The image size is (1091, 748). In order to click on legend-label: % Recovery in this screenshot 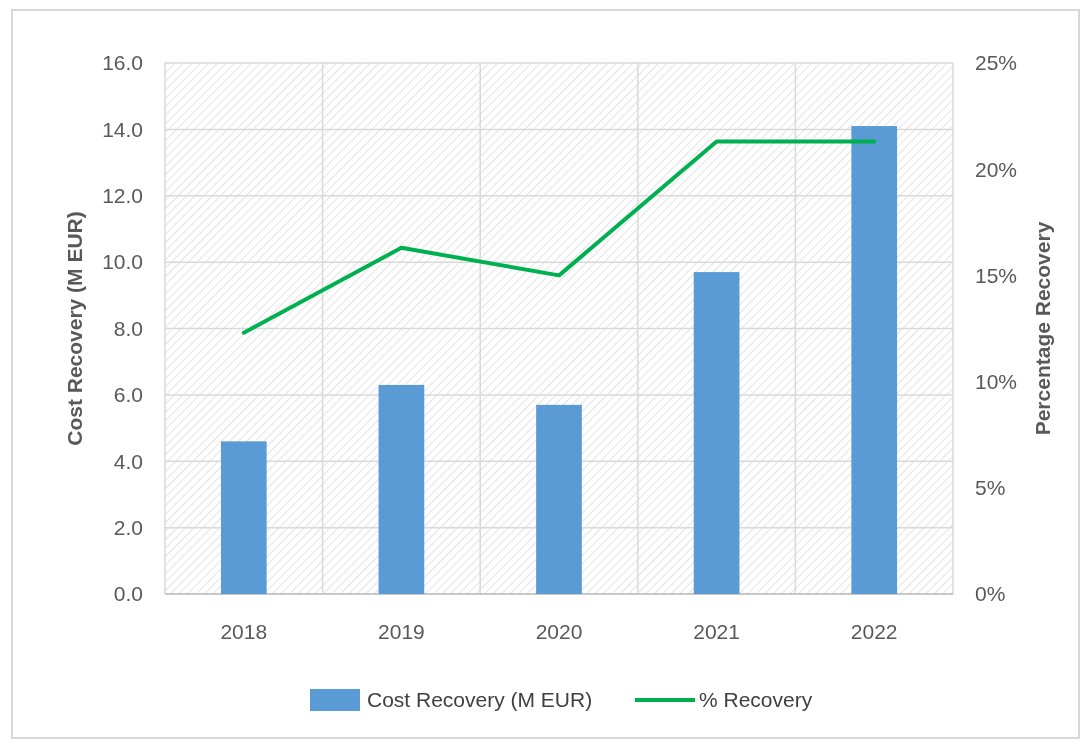, I will do `click(756, 699)`.